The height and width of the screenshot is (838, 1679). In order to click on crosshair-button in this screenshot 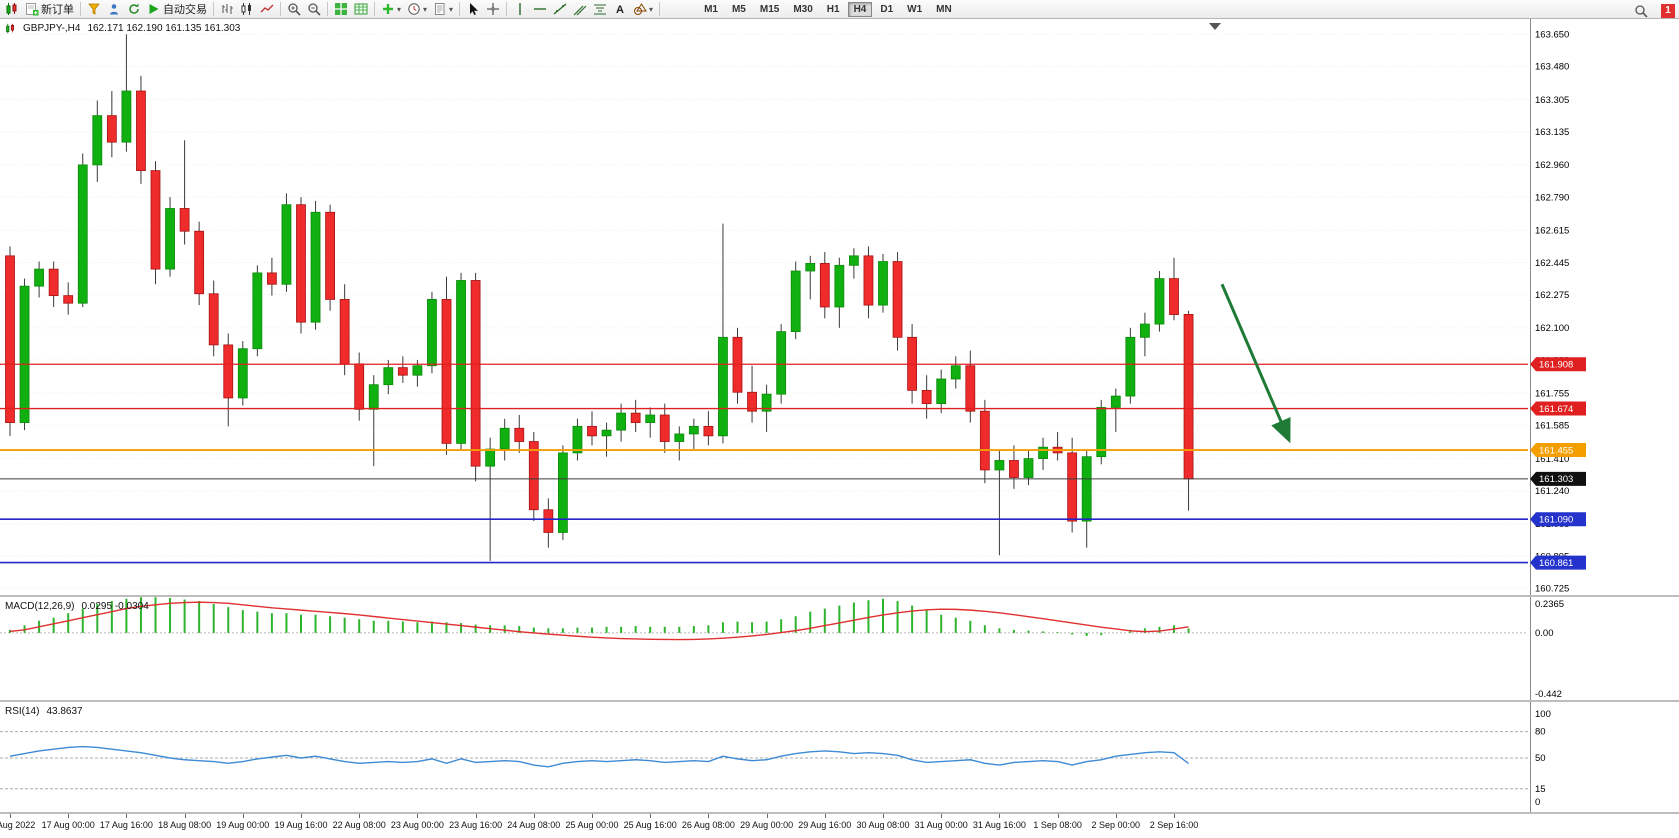, I will do `click(493, 9)`.